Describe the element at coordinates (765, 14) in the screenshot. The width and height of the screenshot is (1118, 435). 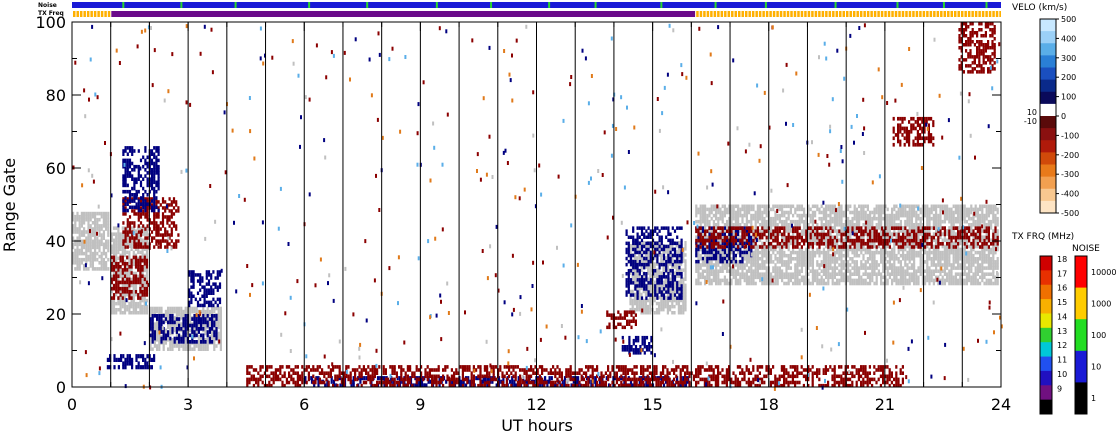
I see `txfreq-hatch` at that location.